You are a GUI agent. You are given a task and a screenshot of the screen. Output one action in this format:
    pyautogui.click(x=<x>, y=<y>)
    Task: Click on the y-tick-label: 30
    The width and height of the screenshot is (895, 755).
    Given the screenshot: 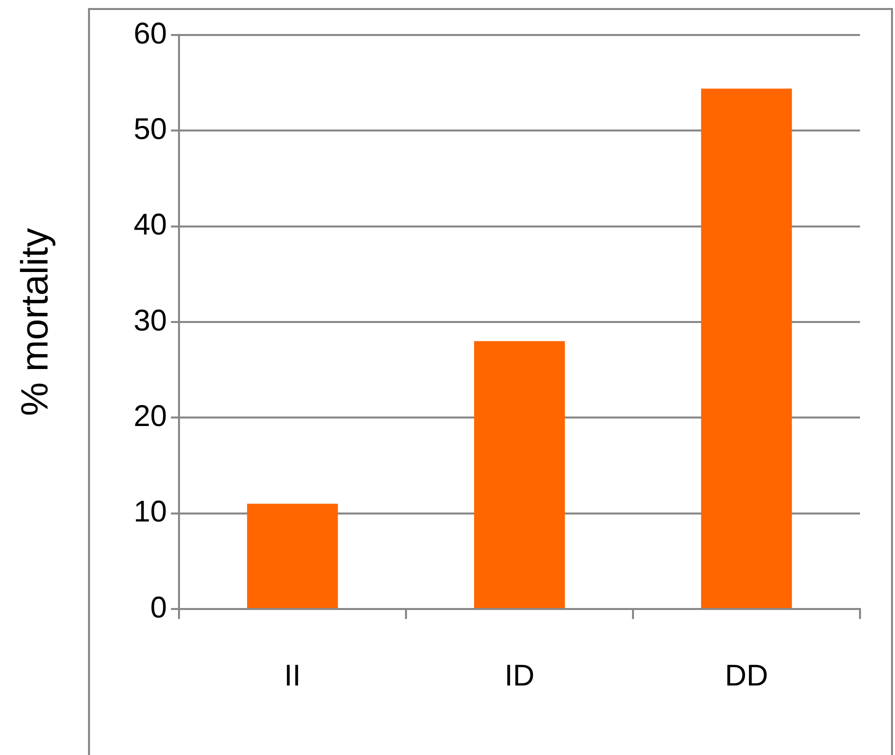 What is the action you would take?
    pyautogui.click(x=150, y=321)
    